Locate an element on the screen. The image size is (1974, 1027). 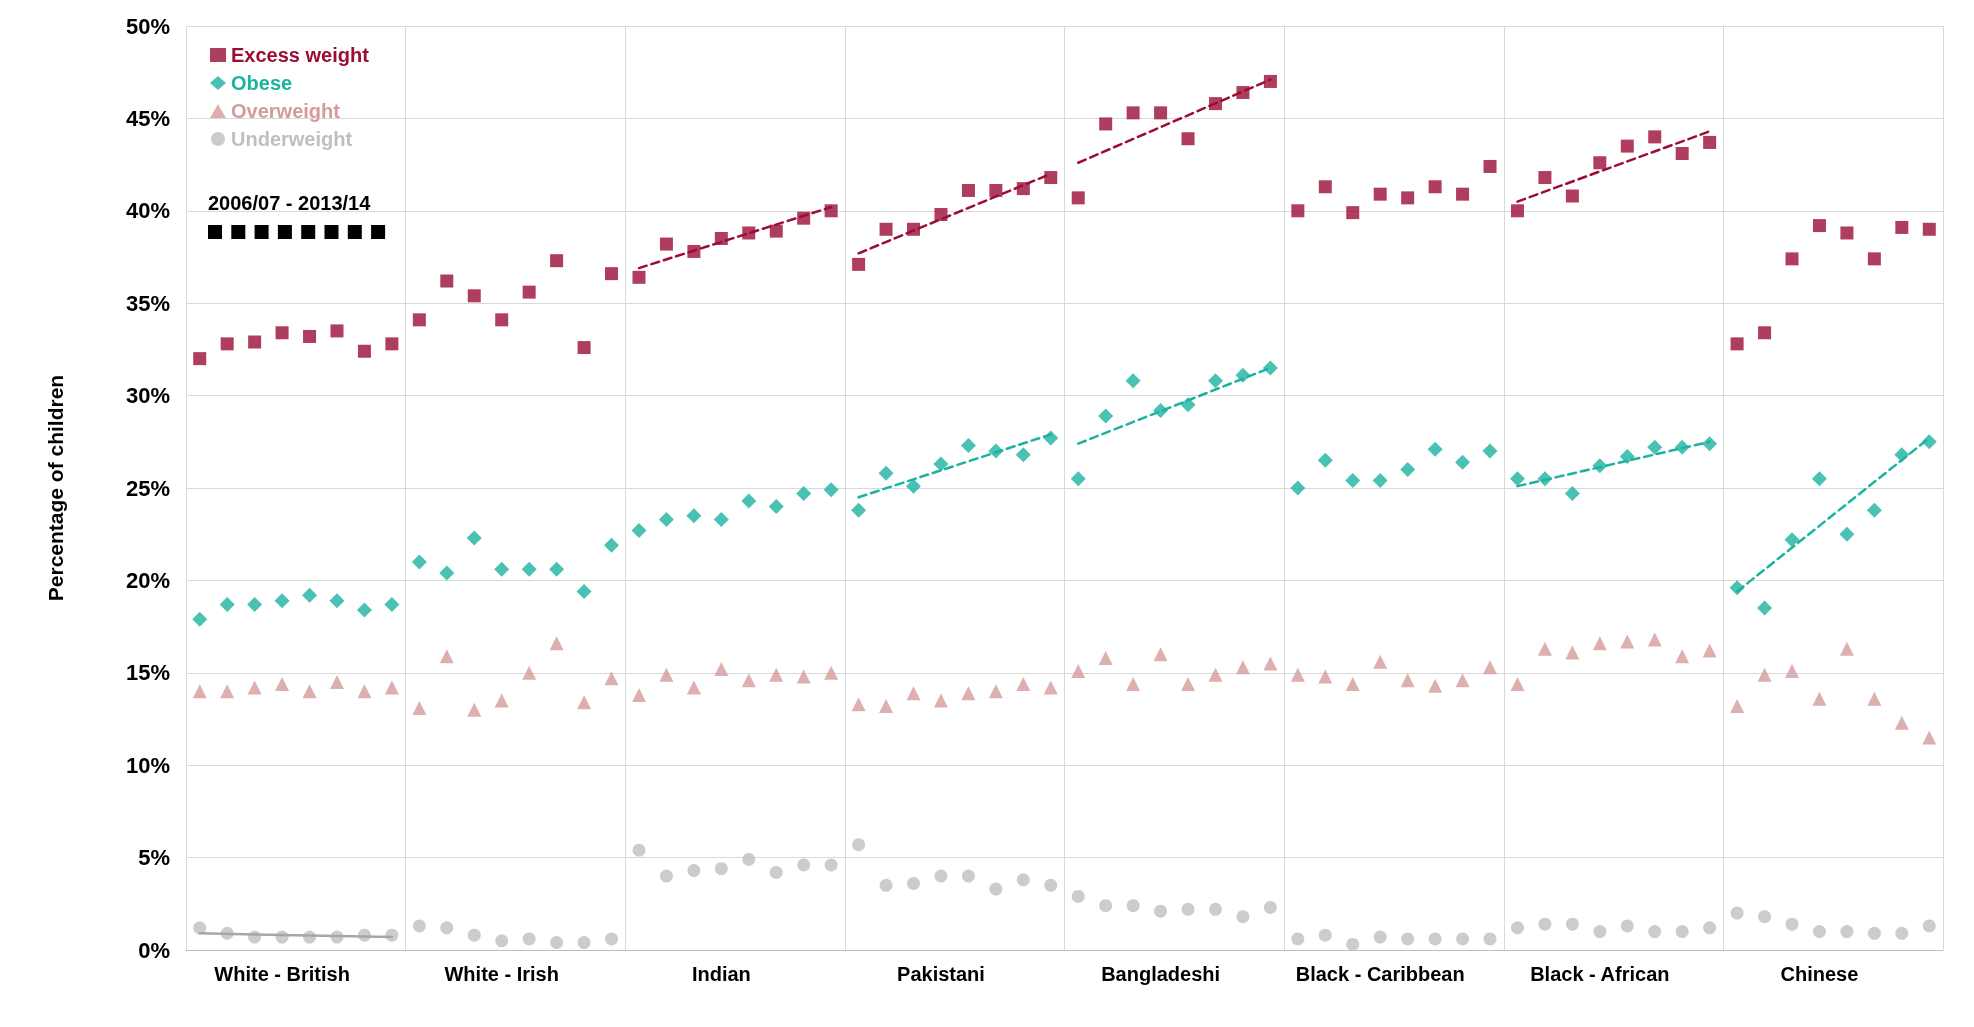
x-tick-label: White - Irish is located at coordinates (501, 974).